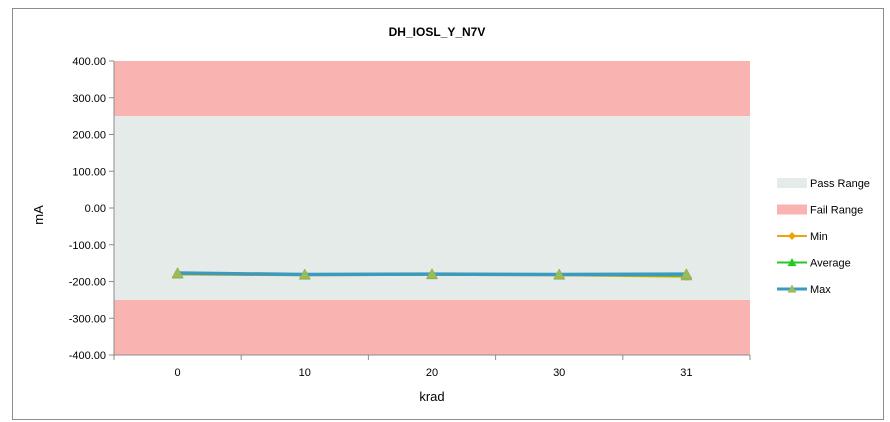 The width and height of the screenshot is (890, 422). What do you see at coordinates (432, 373) in the screenshot?
I see `x-tick-label: 20` at bounding box center [432, 373].